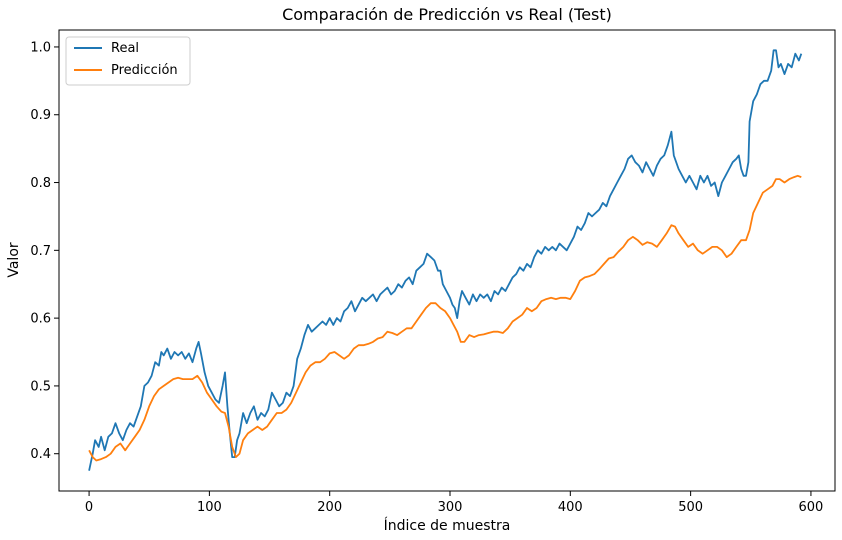 The width and height of the screenshot is (842, 540). Describe the element at coordinates (144, 70) in the screenshot. I see `legend-label-prediccion: Predicción` at that location.